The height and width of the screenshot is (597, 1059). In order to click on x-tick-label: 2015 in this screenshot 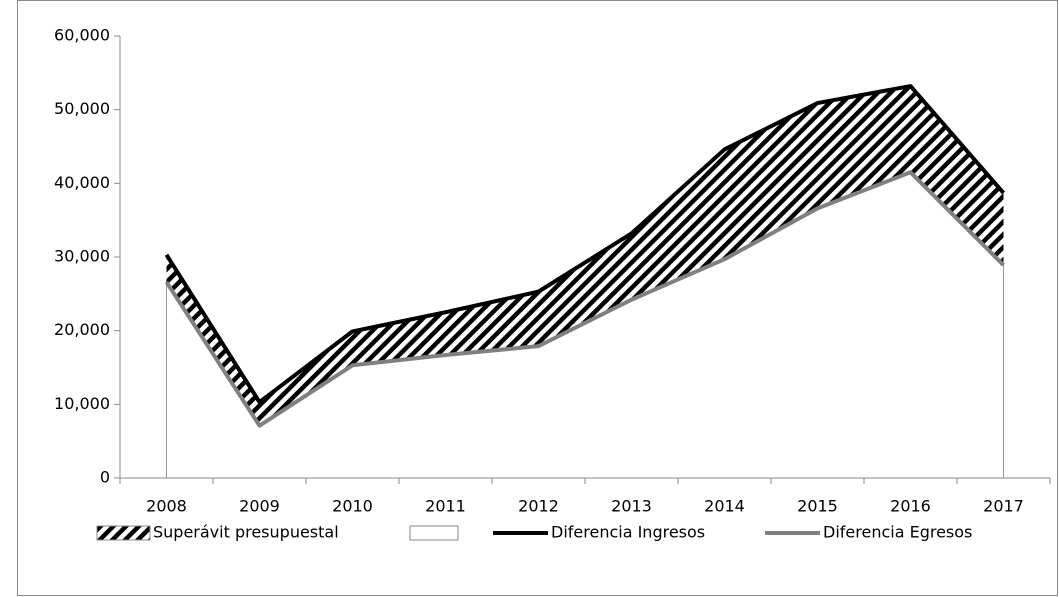, I will do `click(817, 506)`.